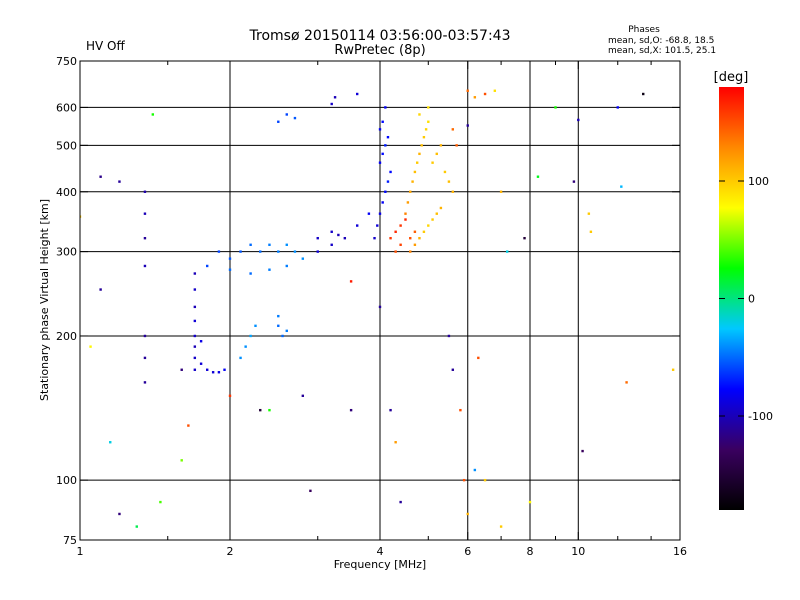  What do you see at coordinates (380, 36) in the screenshot?
I see `chart-title: Tromsø 20150114 03:56:00-03:57:43` at bounding box center [380, 36].